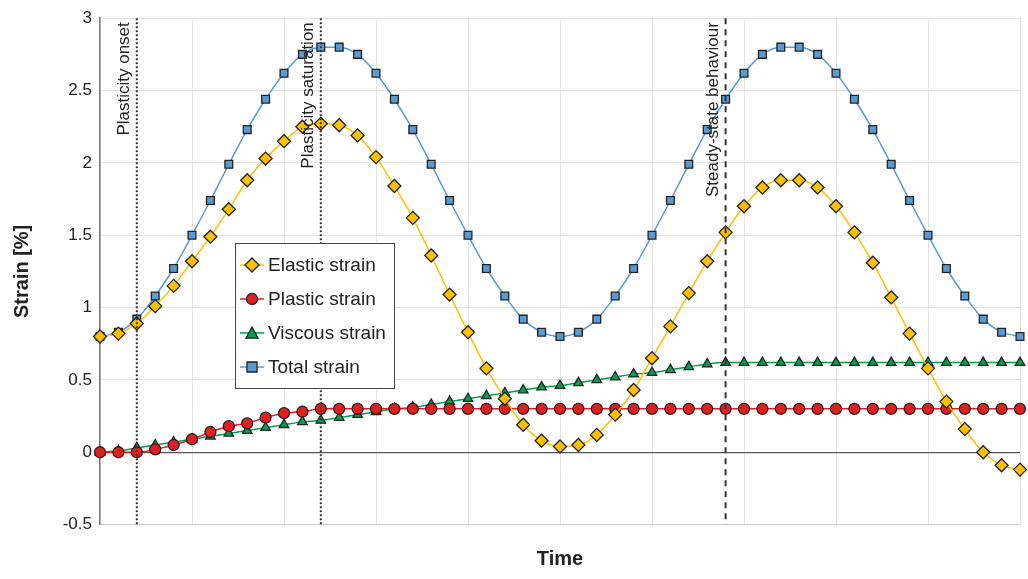 This screenshot has height=579, width=1028. I want to click on y-tick-label: 3, so click(87, 17).